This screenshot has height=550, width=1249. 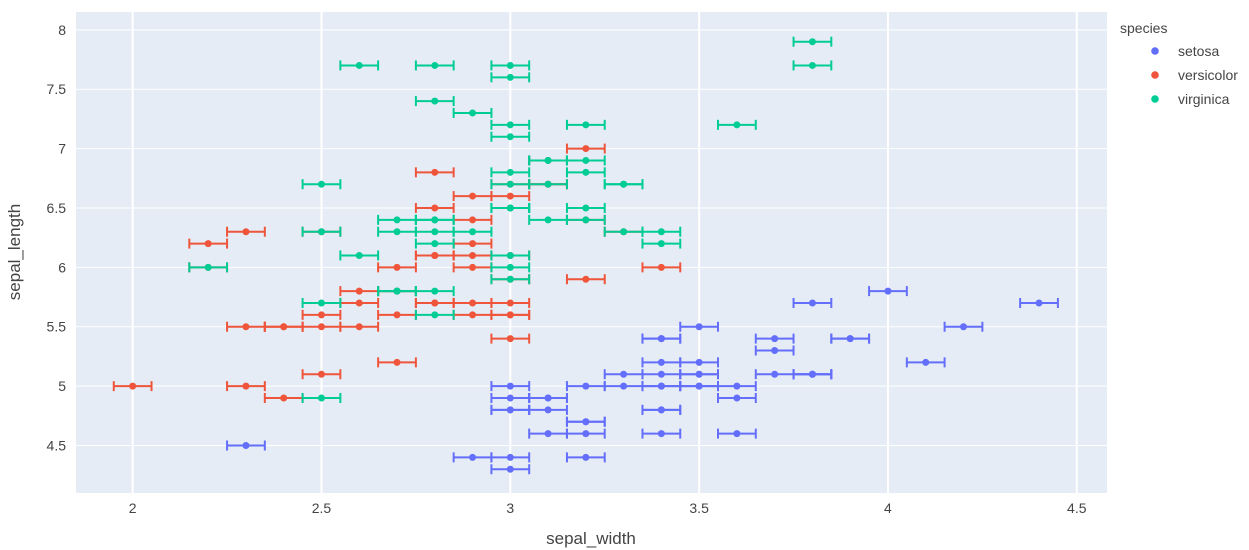 What do you see at coordinates (1155, 51) in the screenshot?
I see `legend-marker` at bounding box center [1155, 51].